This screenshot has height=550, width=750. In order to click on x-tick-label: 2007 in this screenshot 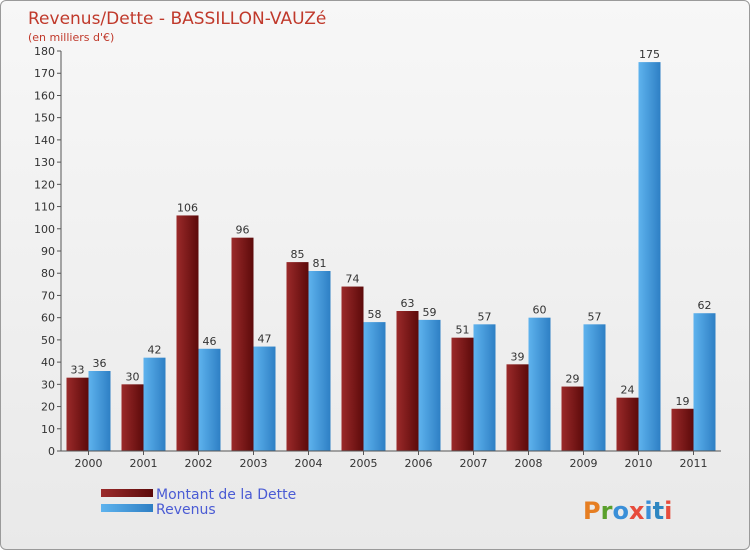, I will do `click(474, 463)`.